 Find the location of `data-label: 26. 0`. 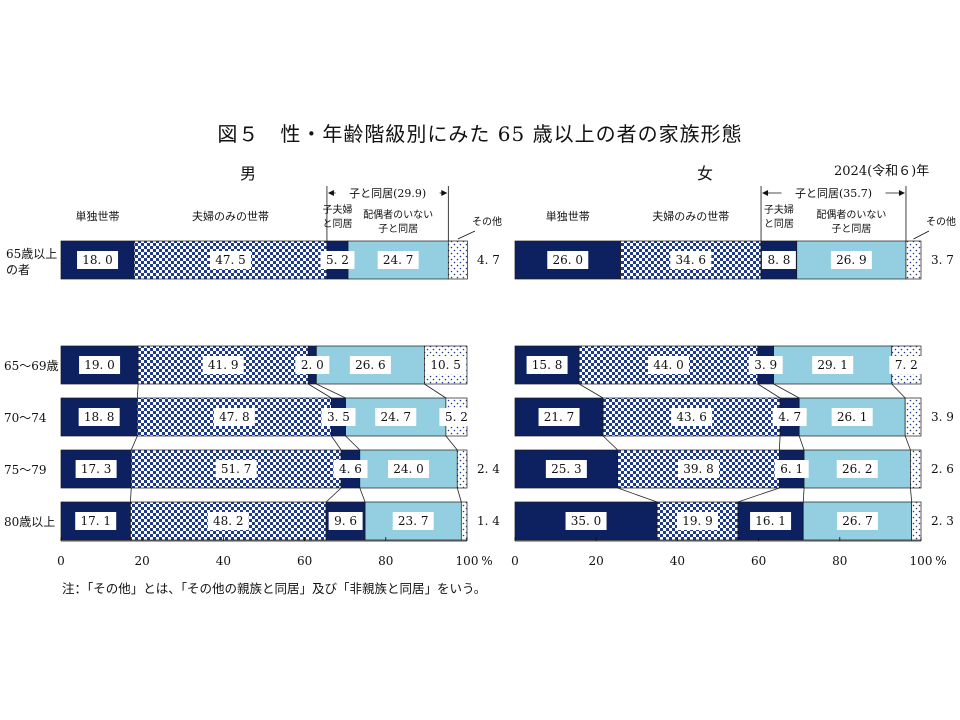

data-label: 26. 0 is located at coordinates (568, 260).